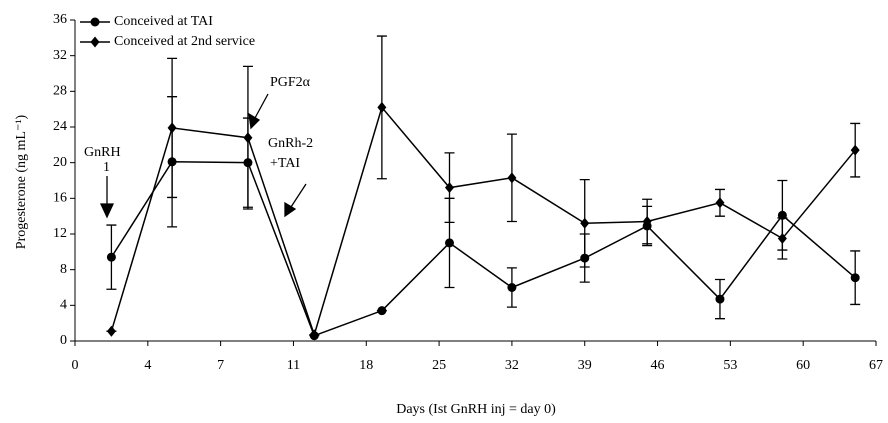 The height and width of the screenshot is (423, 888). Describe the element at coordinates (60, 162) in the screenshot. I see `y-tick-label: 20` at that location.